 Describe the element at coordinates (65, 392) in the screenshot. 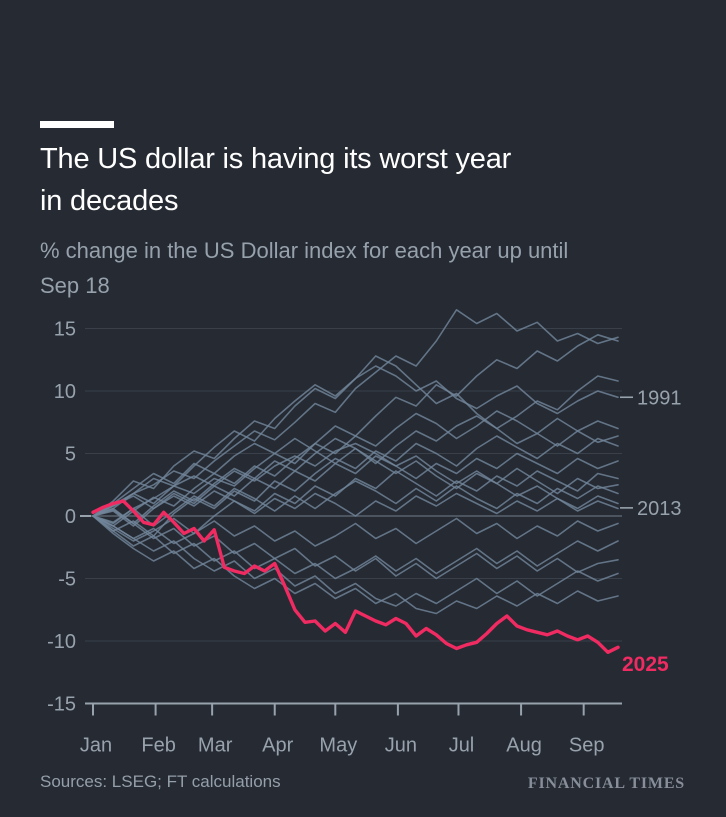

I see `y-tick-label-10: 10` at that location.